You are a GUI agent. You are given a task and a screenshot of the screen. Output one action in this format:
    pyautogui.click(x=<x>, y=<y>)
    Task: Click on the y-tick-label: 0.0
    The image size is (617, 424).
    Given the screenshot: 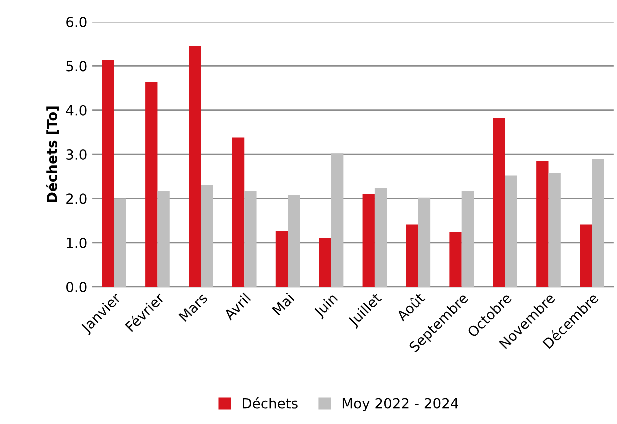 What is the action you would take?
    pyautogui.click(x=76, y=287)
    